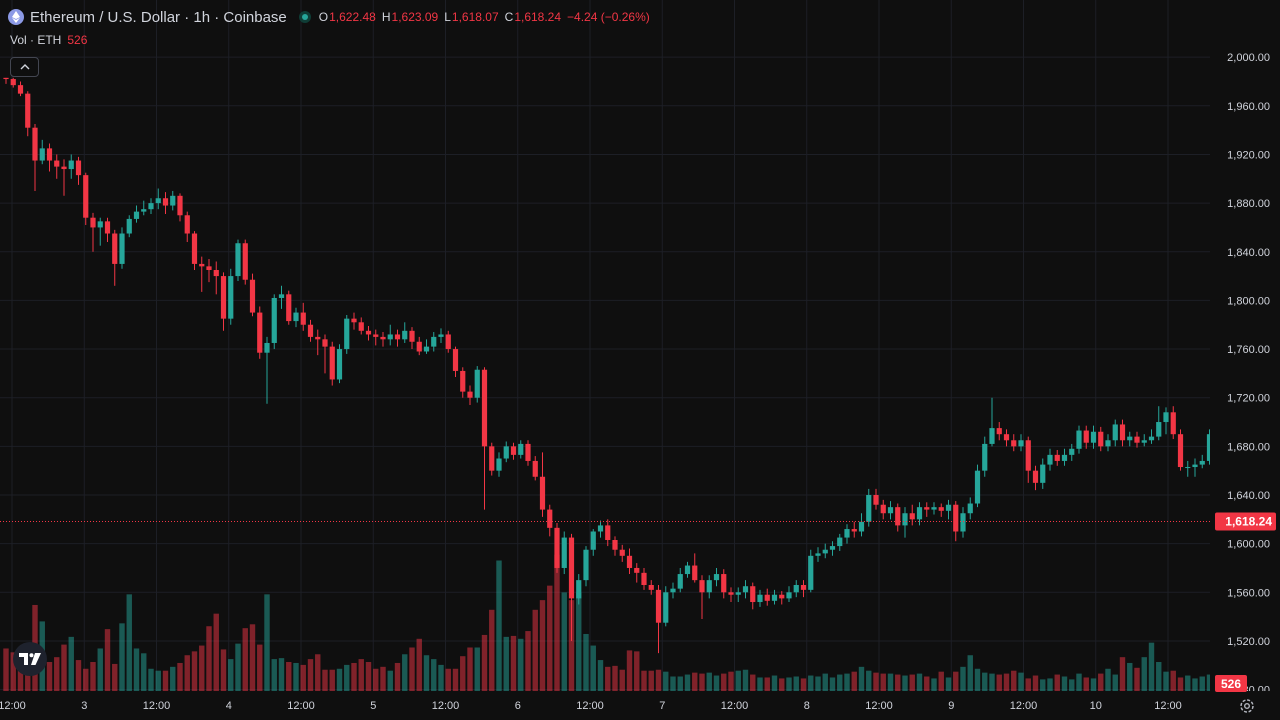  I want to click on time-tick-label: 12:00, so click(1168, 706).